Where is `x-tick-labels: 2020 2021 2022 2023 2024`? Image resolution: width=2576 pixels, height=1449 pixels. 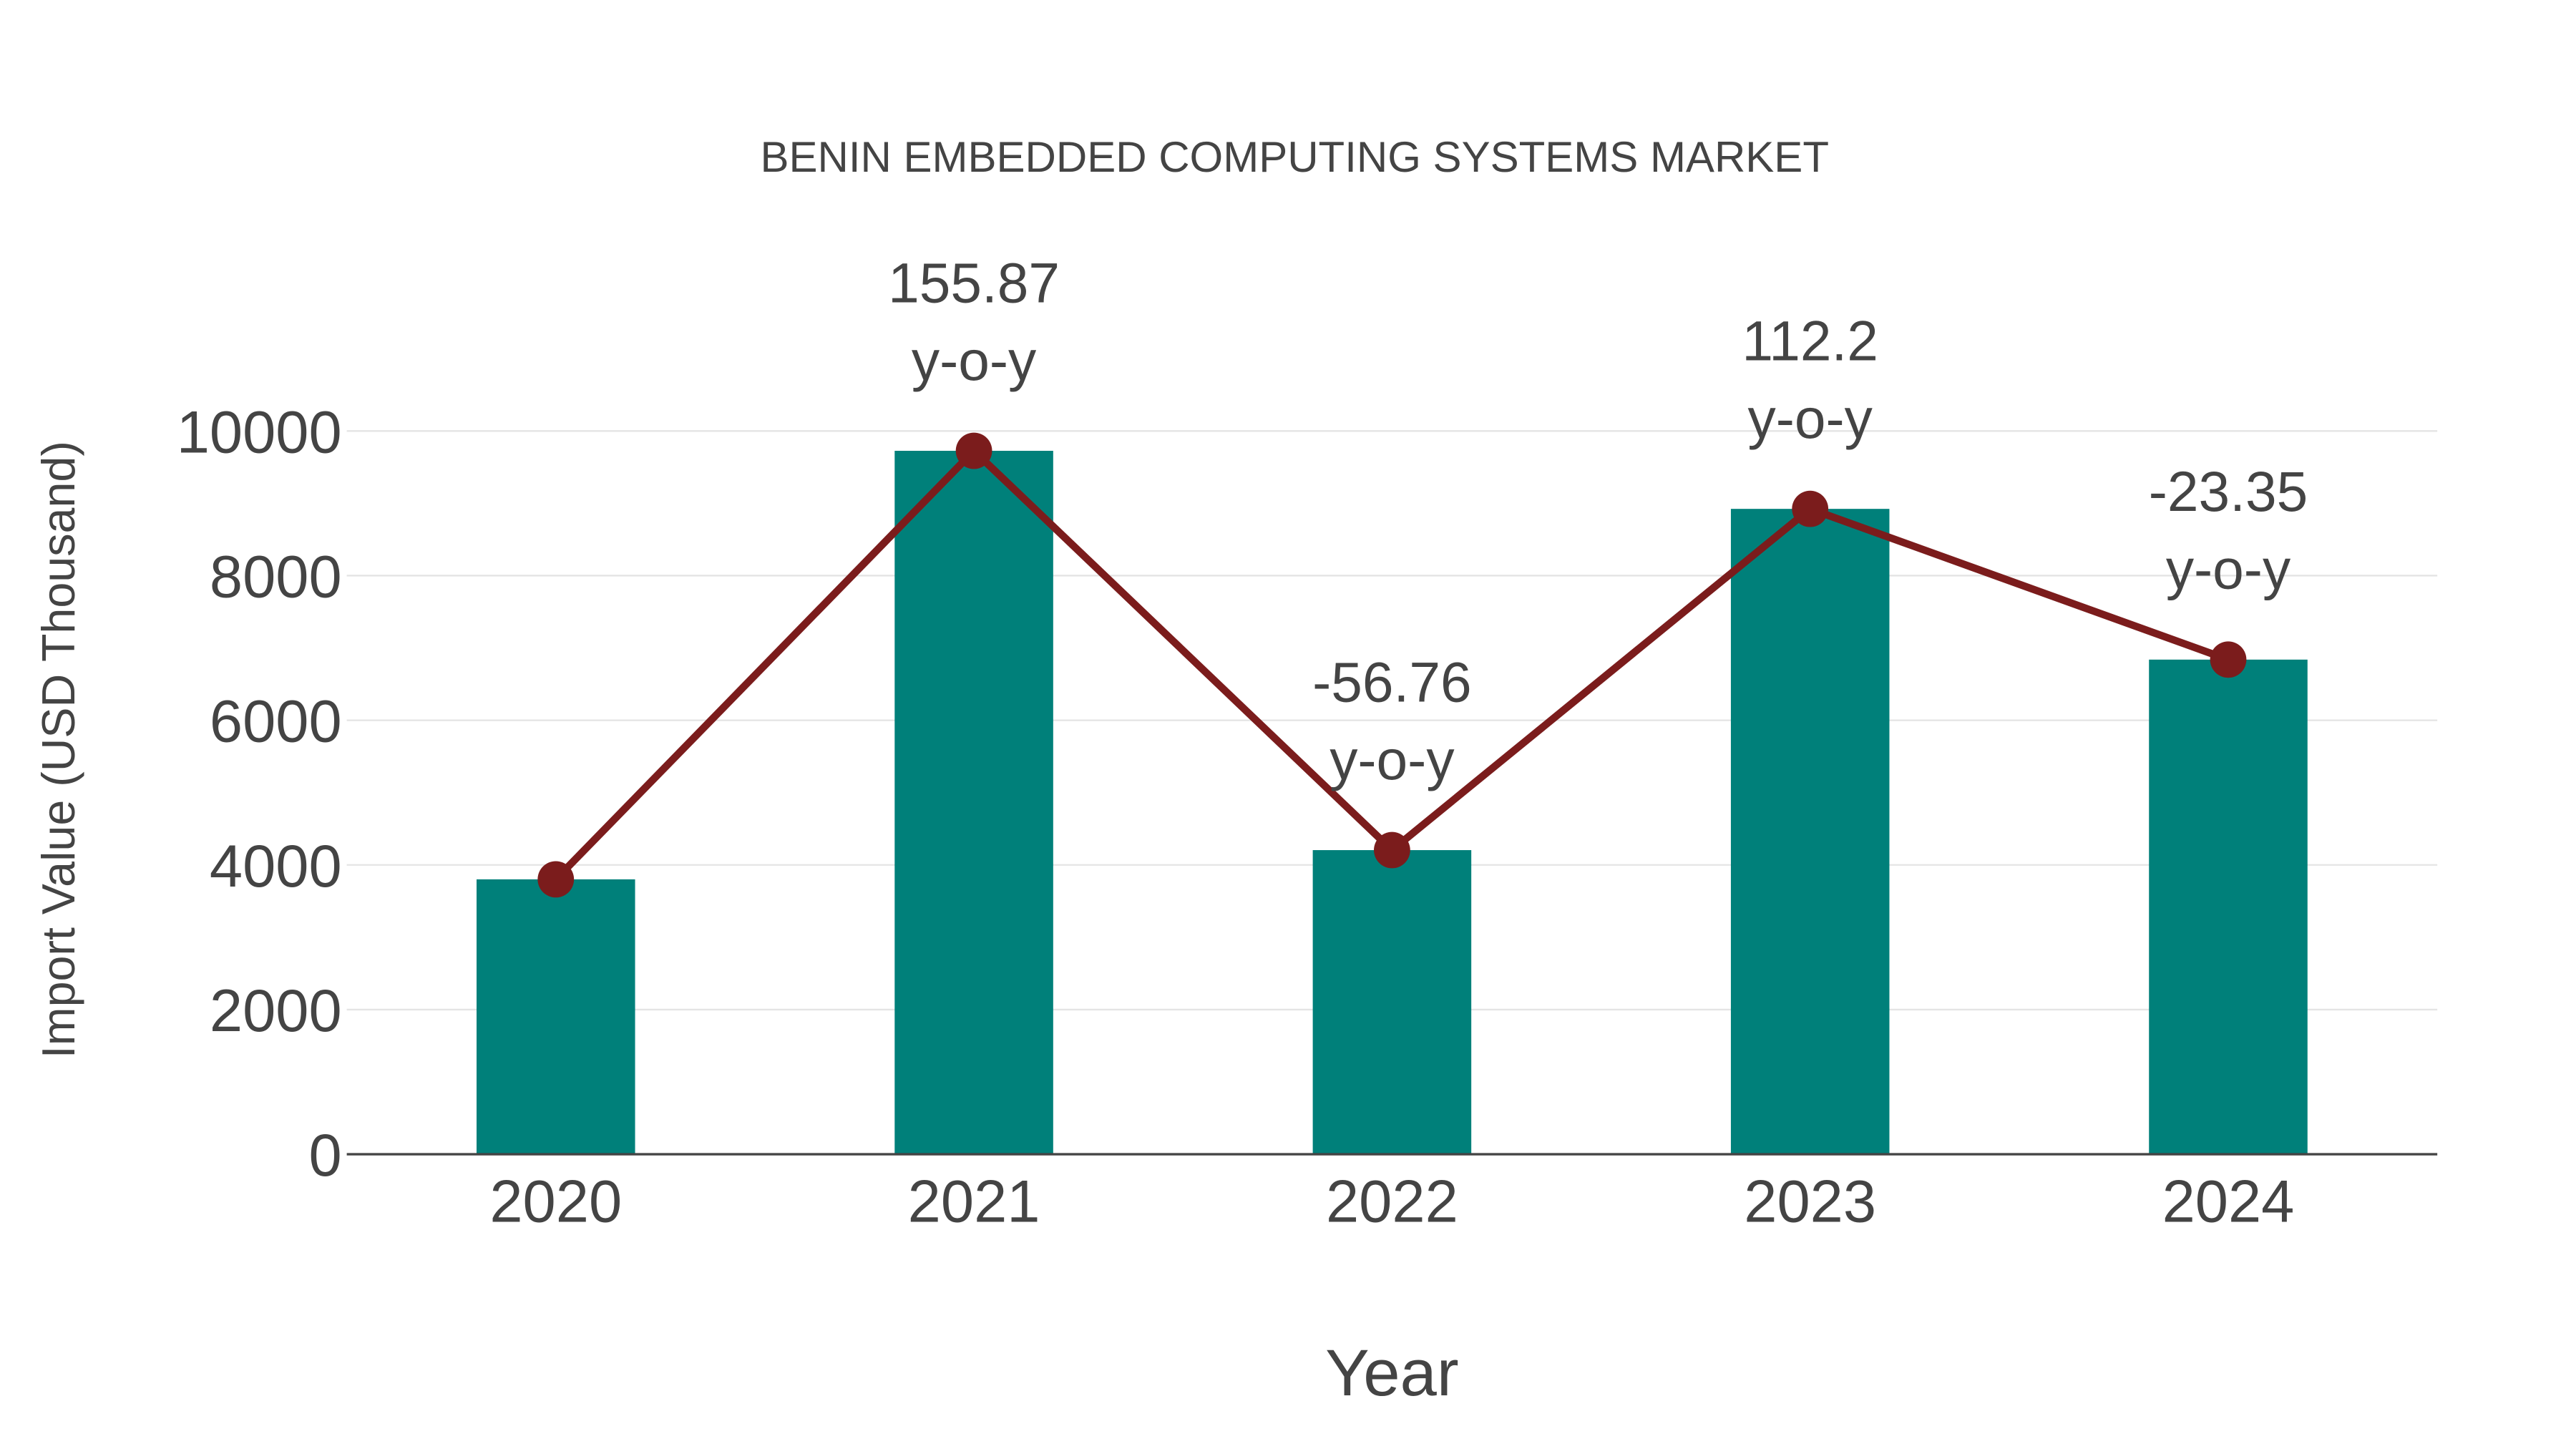
x-tick-labels: 2020 2021 2022 2023 2024 is located at coordinates (1391, 1202).